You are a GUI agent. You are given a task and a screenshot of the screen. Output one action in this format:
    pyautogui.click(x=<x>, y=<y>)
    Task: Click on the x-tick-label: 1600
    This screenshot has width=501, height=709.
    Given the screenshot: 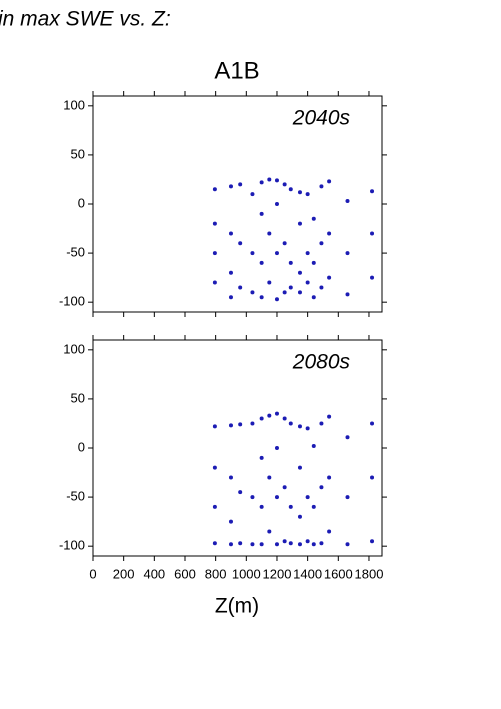 What is the action you would take?
    pyautogui.click(x=338, y=573)
    